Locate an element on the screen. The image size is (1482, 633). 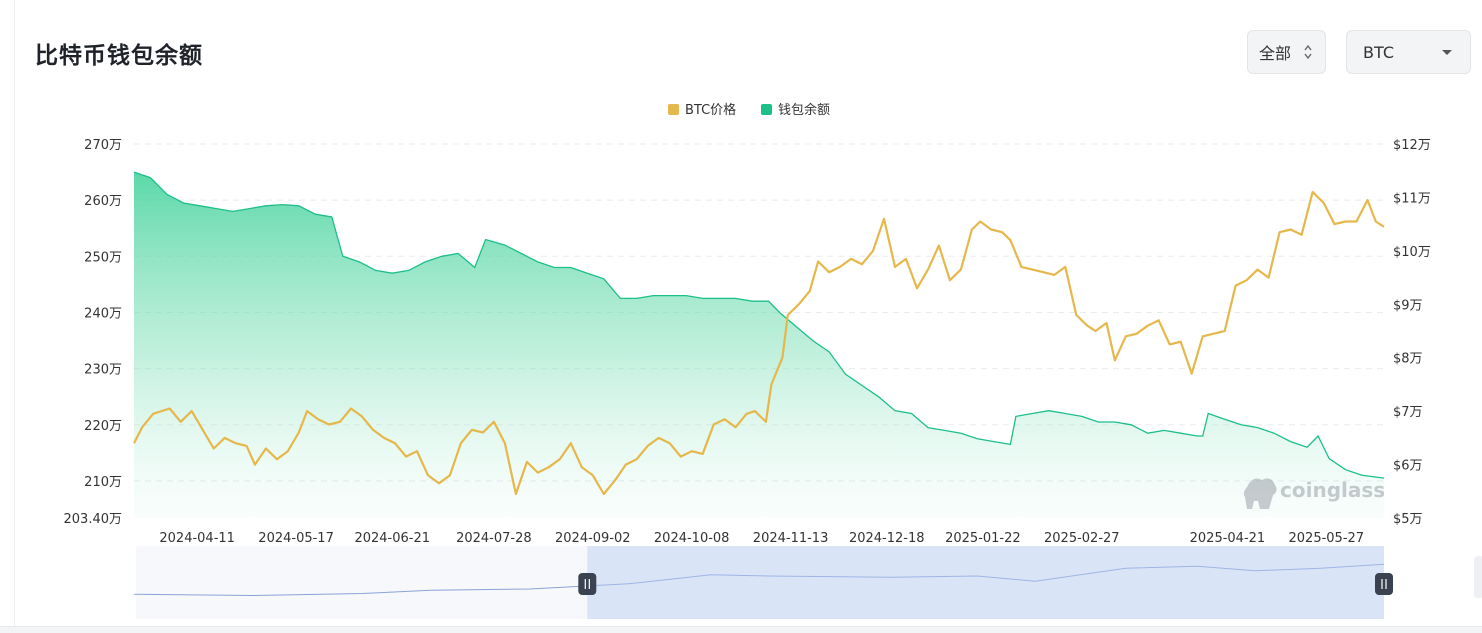
range-navigator is located at coordinates (763, 582).